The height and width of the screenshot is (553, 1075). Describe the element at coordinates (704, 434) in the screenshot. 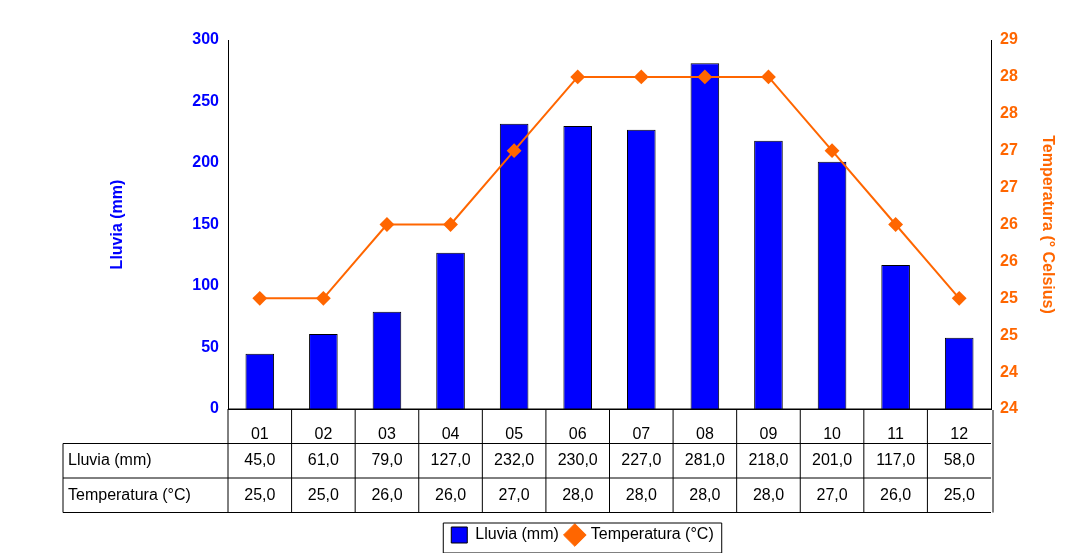

I see `x-tick-label: 08` at that location.